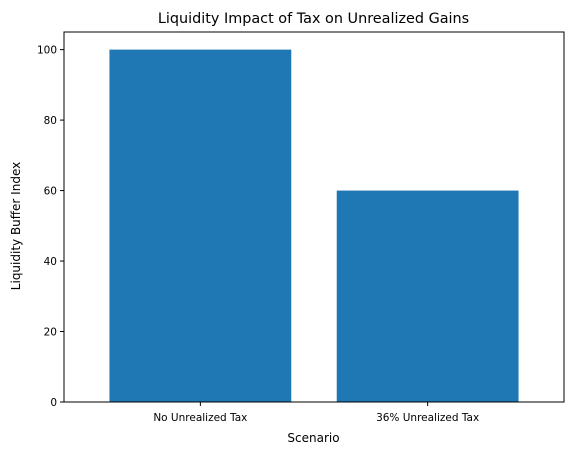 This screenshot has width=571, height=455. What do you see at coordinates (47, 51) in the screenshot?
I see `y-tick-label: 100` at bounding box center [47, 51].